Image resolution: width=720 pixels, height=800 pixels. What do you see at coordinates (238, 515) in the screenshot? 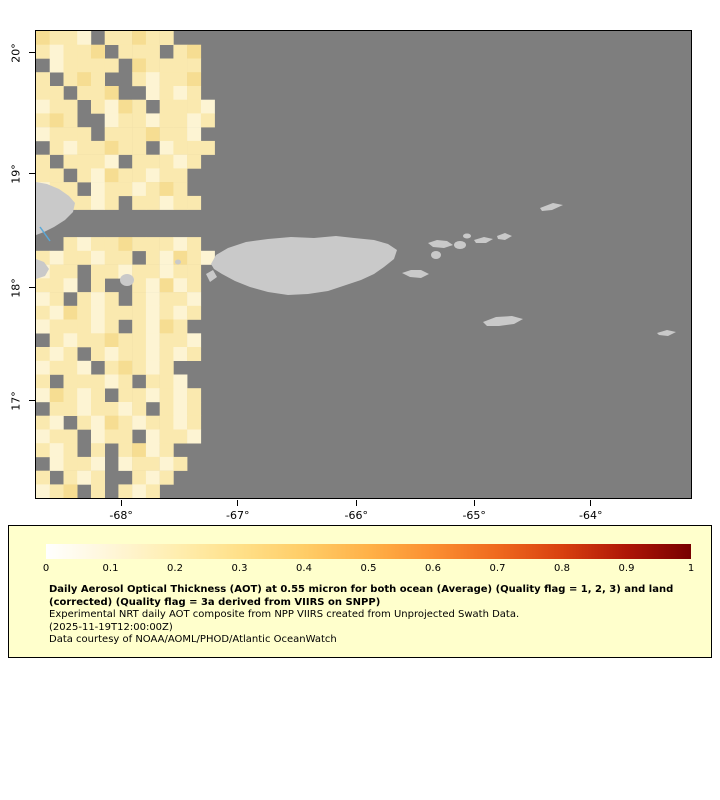
I see `lon-tick-label: -67°` at bounding box center [238, 515].